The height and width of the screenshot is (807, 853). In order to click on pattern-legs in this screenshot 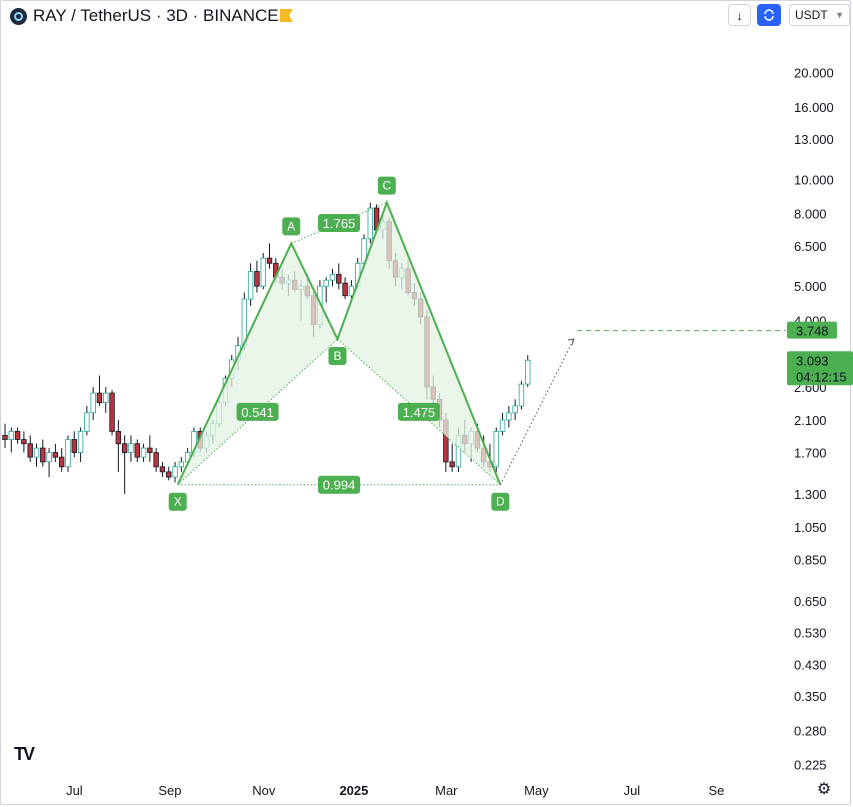, I will do `click(339, 342)`.